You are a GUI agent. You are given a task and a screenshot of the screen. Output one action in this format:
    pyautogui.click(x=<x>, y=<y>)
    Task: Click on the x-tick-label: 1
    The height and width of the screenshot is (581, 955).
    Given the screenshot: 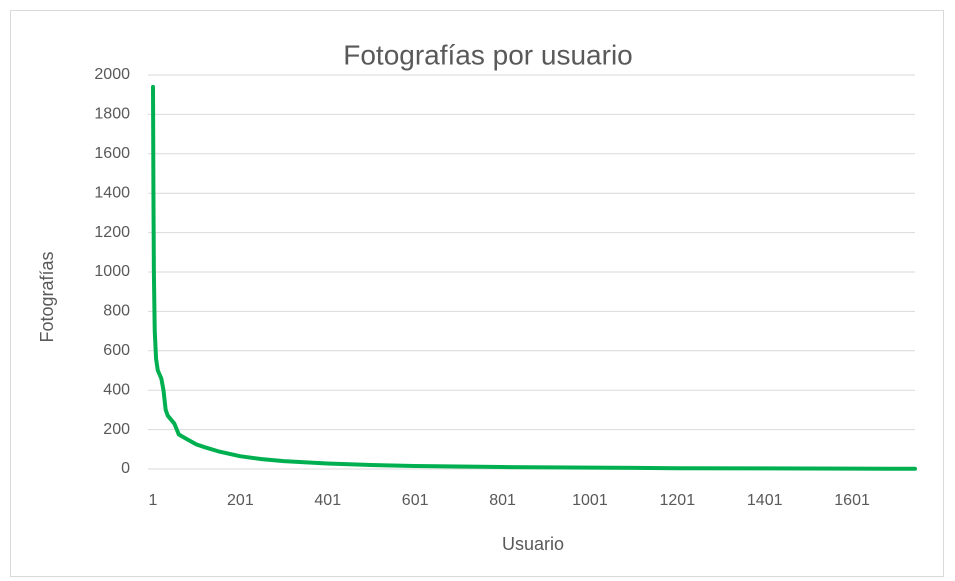 What is the action you would take?
    pyautogui.click(x=153, y=500)
    